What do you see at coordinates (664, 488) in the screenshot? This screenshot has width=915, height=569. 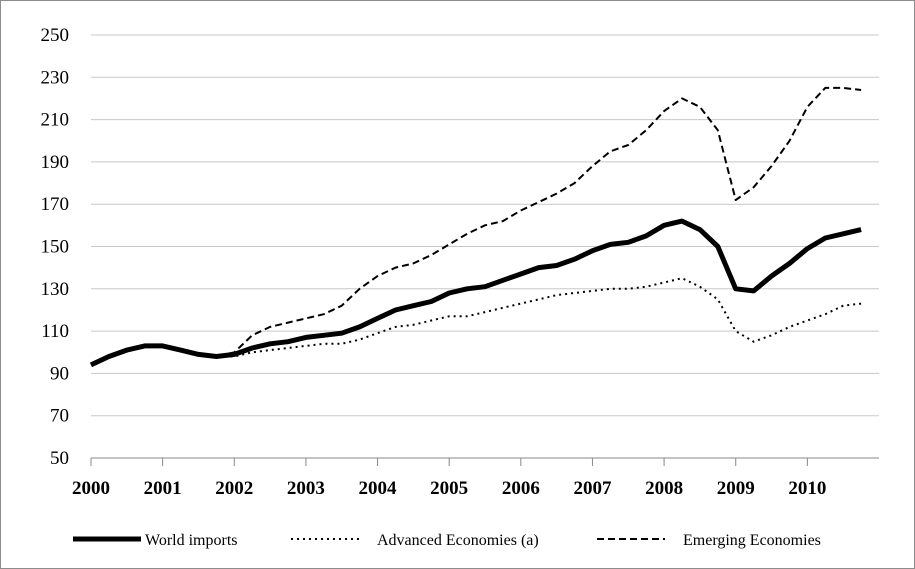 I see `x-tick-label: 2008` at bounding box center [664, 488].